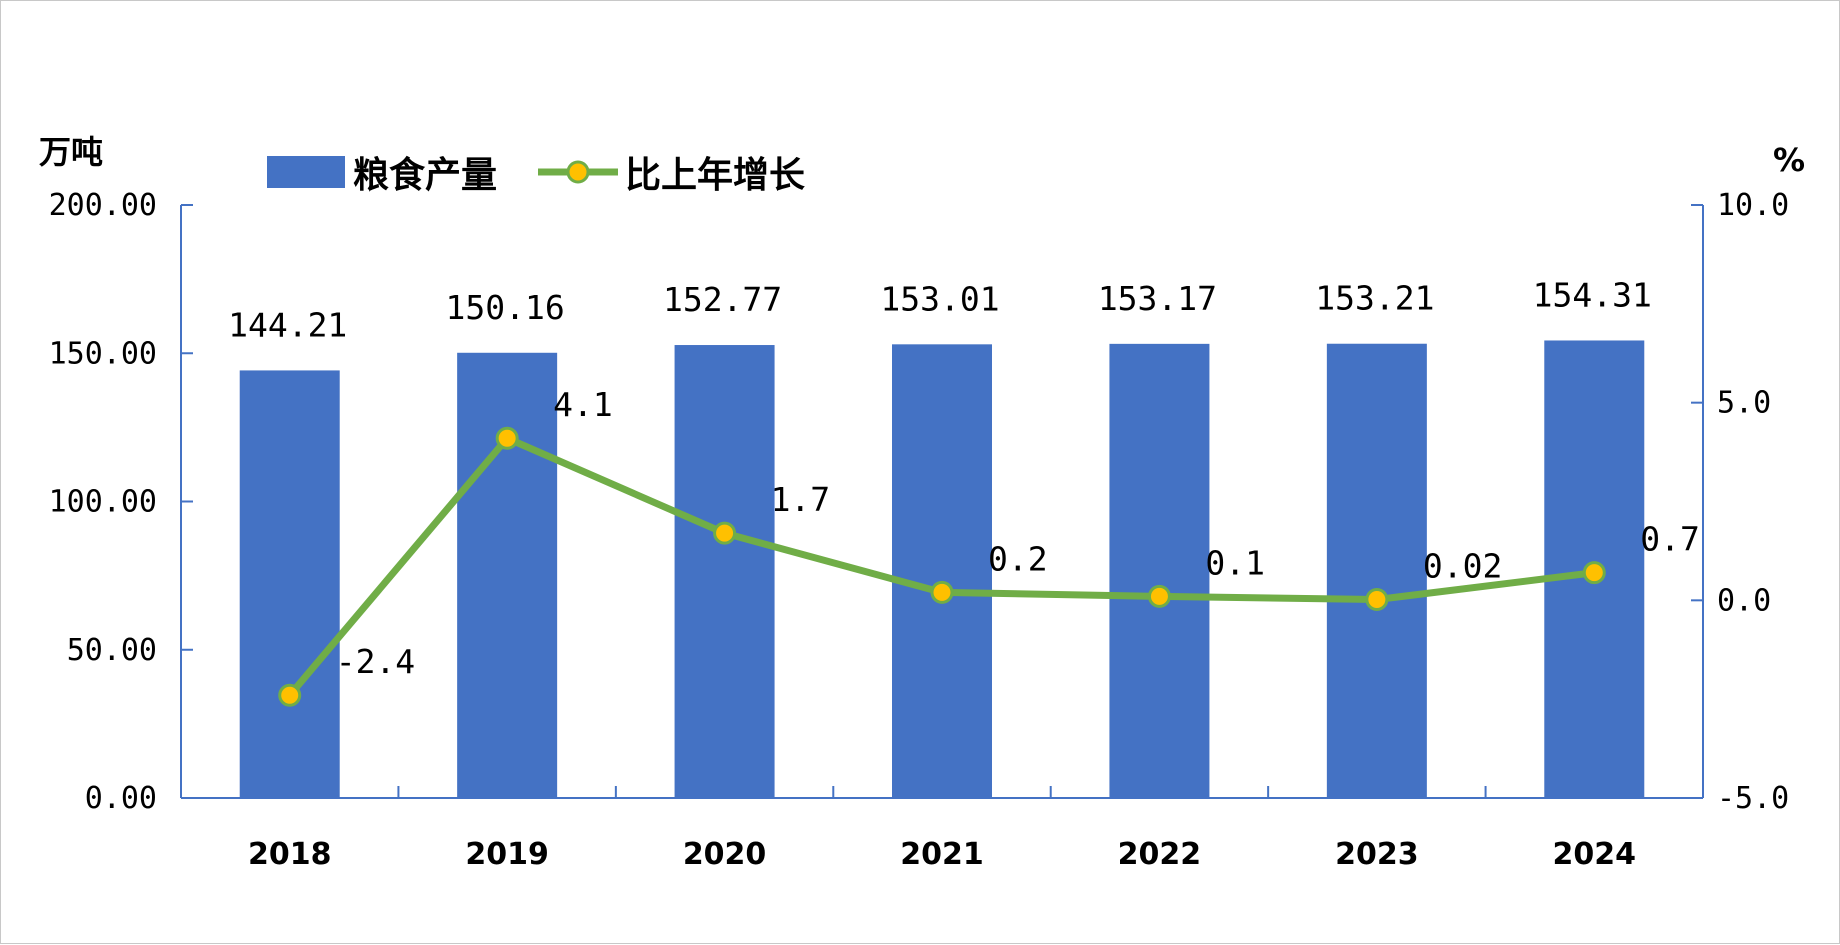 Image resolution: width=1840 pixels, height=945 pixels. Describe the element at coordinates (1374, 298) in the screenshot. I see `bar-value-label: 153.21` at that location.